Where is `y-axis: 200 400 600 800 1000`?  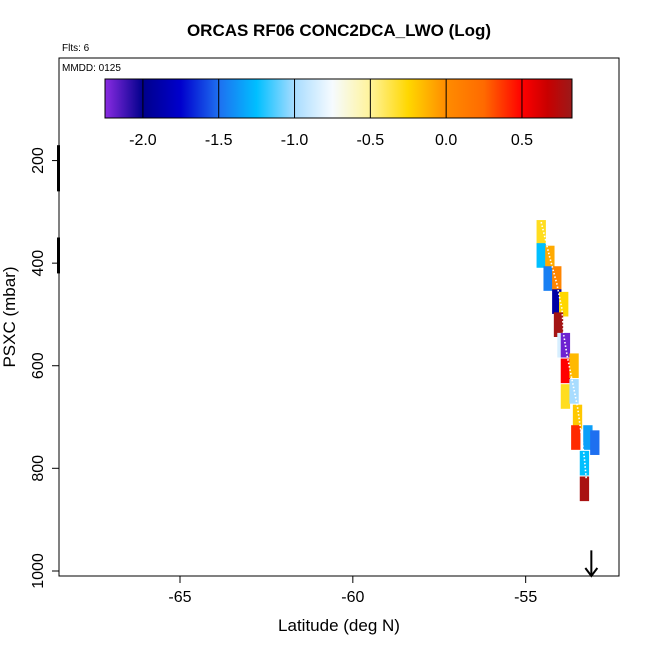
y-axis: 200 400 600 800 1000 is located at coordinates (45, 368).